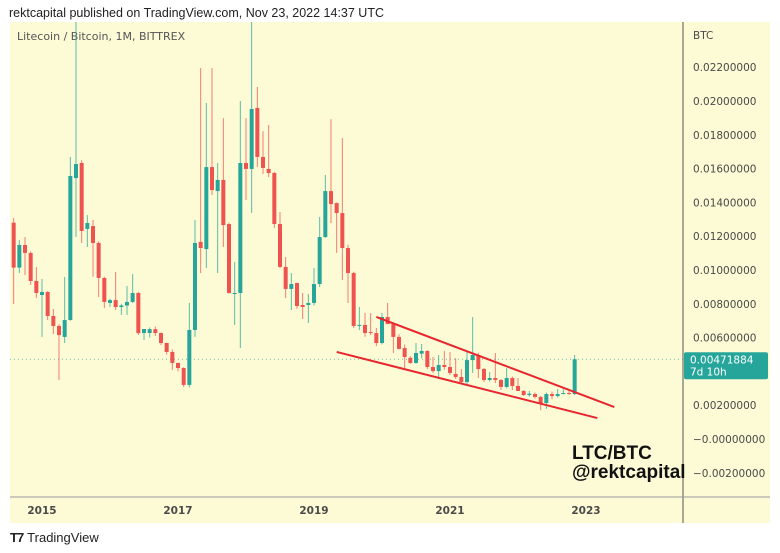 Image resolution: width=780 pixels, height=553 pixels. I want to click on tradingview-brand: T7 TradingView, so click(54, 537).